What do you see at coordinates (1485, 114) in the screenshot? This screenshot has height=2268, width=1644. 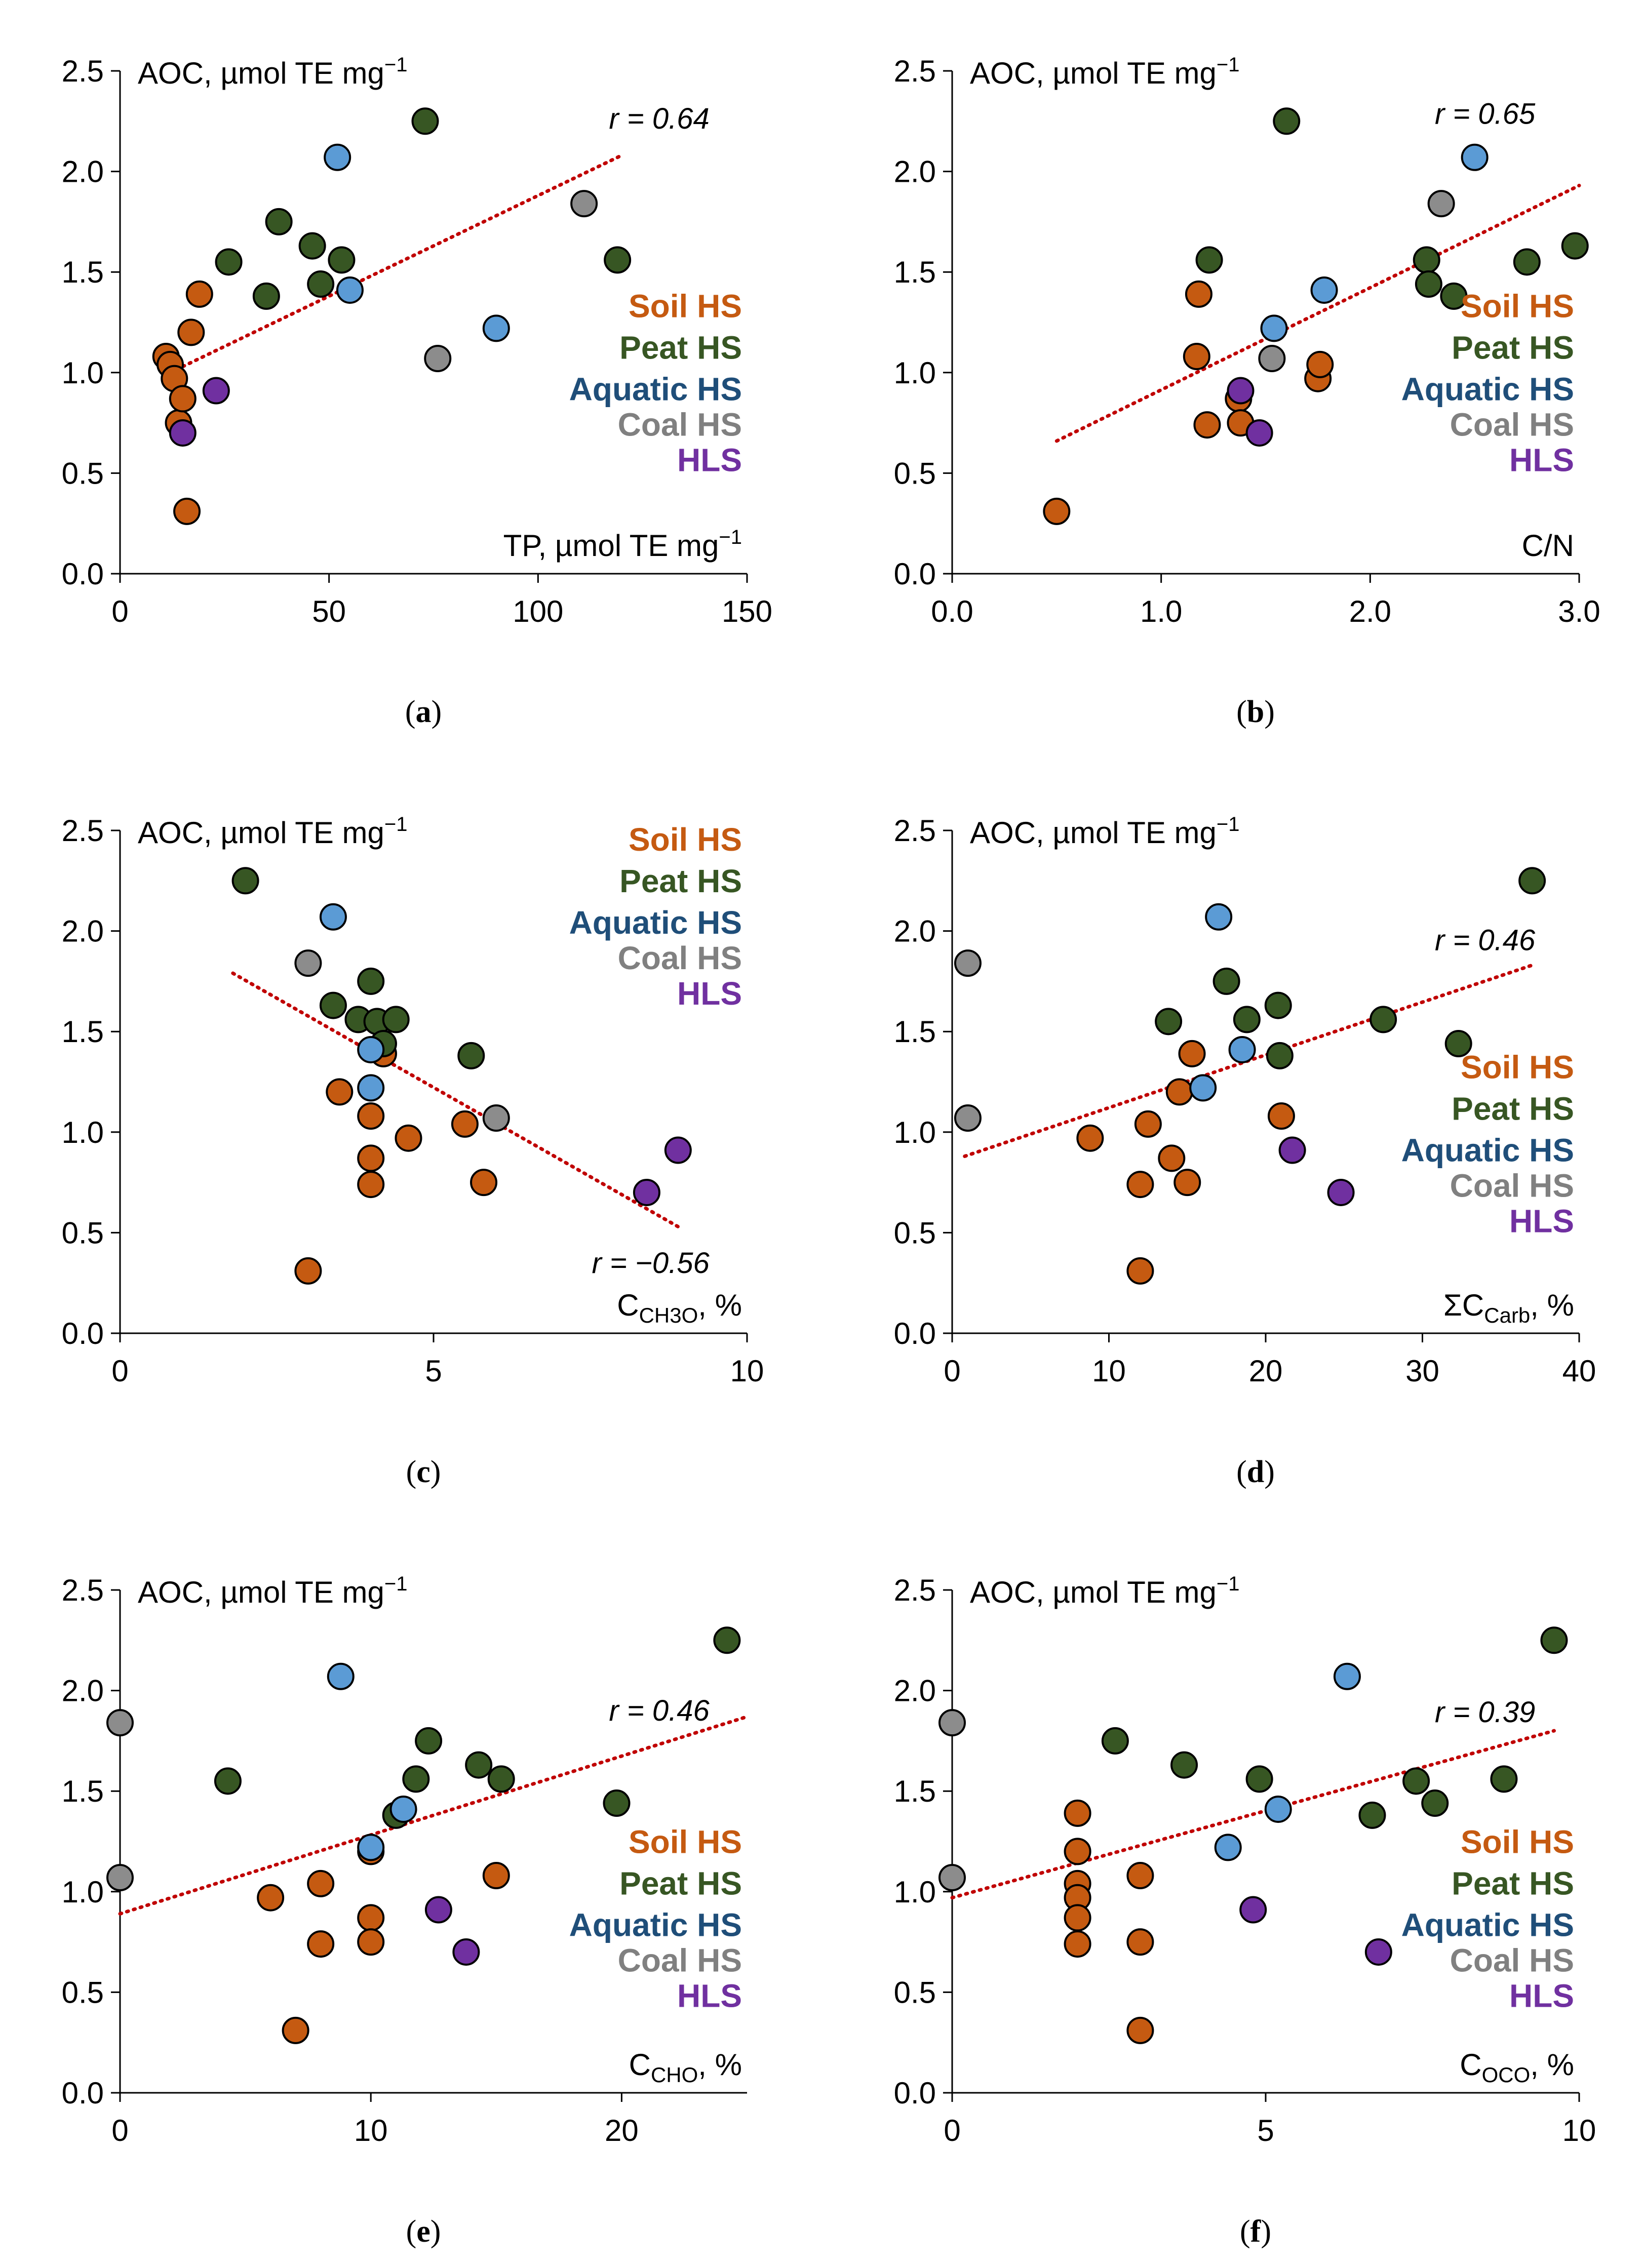 I see `correlation-label: r = 0.65` at bounding box center [1485, 114].